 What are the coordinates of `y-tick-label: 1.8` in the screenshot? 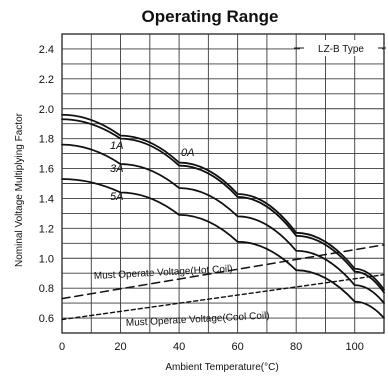 It's located at (46, 140).